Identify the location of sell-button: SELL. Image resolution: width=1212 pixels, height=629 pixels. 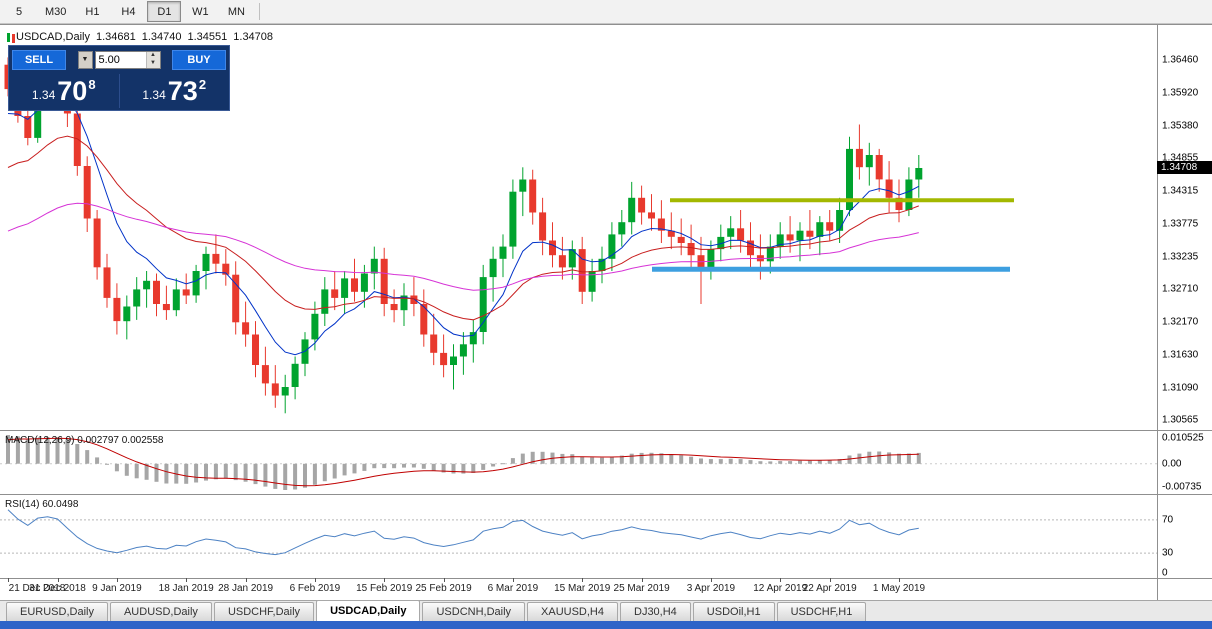
(39, 59).